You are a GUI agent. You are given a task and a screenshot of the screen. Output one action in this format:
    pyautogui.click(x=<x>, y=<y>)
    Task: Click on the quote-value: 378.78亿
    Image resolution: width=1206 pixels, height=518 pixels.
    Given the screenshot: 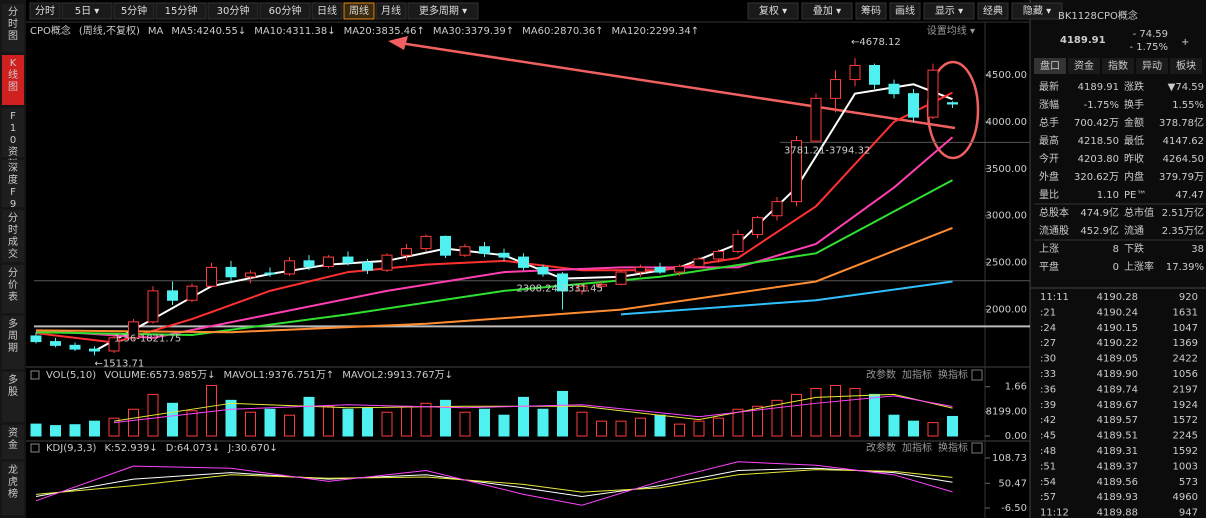 What is the action you would take?
    pyautogui.click(x=1181, y=122)
    